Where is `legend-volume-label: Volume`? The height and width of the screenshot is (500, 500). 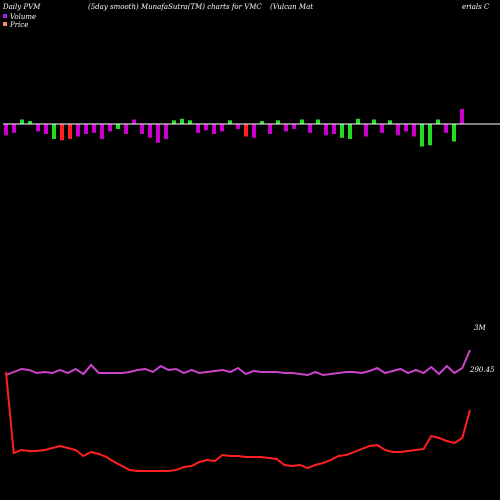
legend-volume-label: Volume is located at coordinates (23, 17).